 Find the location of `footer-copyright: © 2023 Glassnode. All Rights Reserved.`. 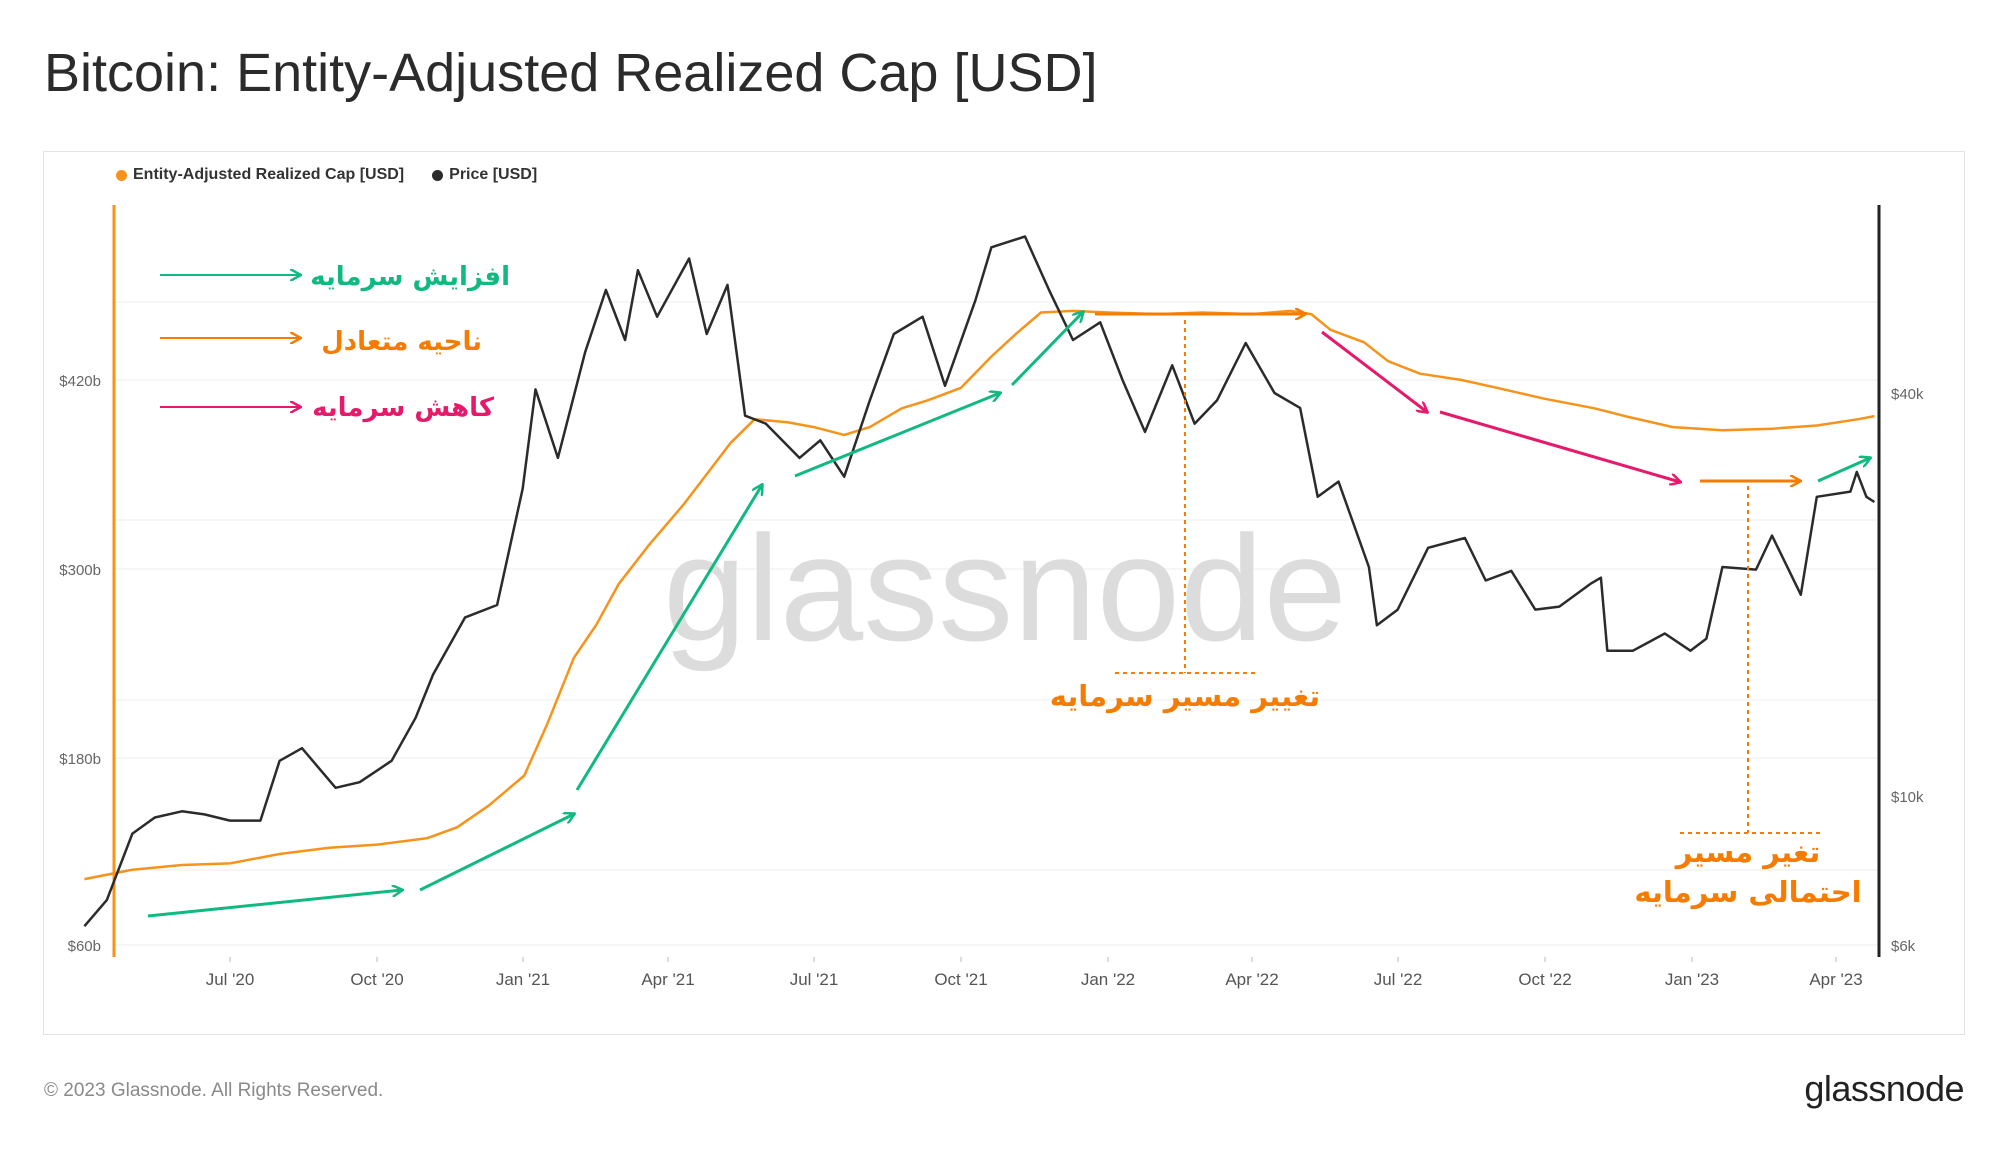

footer-copyright: © 2023 Glassnode. All Rights Reserved. is located at coordinates (214, 1090).